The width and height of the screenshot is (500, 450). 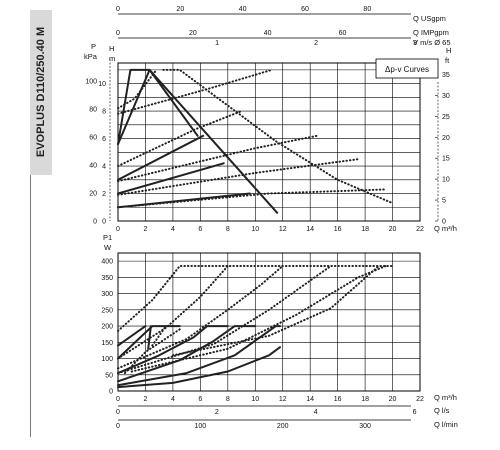 What do you see at coordinates (446, 424) in the screenshot?
I see `bottom-axis-2-label: Q l/min` at bounding box center [446, 424].